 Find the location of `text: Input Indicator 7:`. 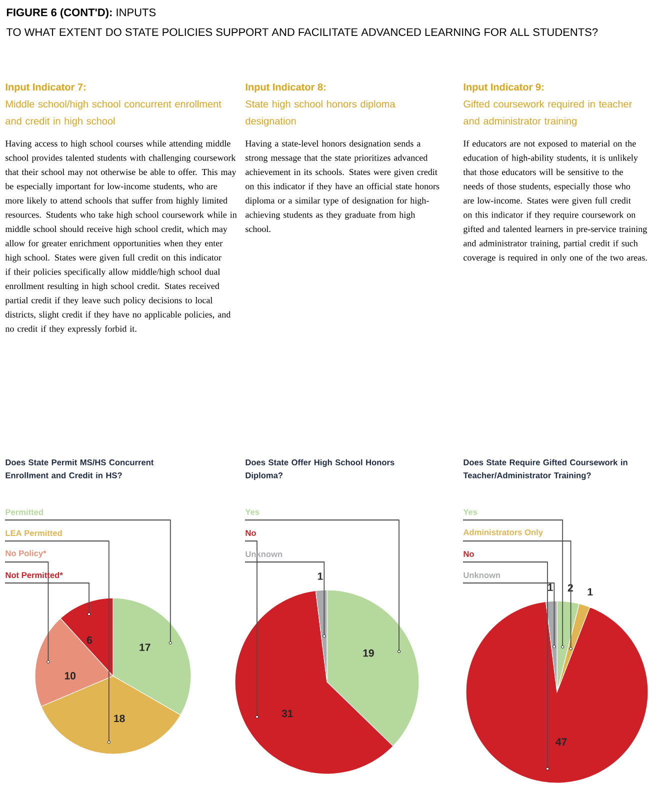

text: Input Indicator 7: is located at coordinates (46, 88).